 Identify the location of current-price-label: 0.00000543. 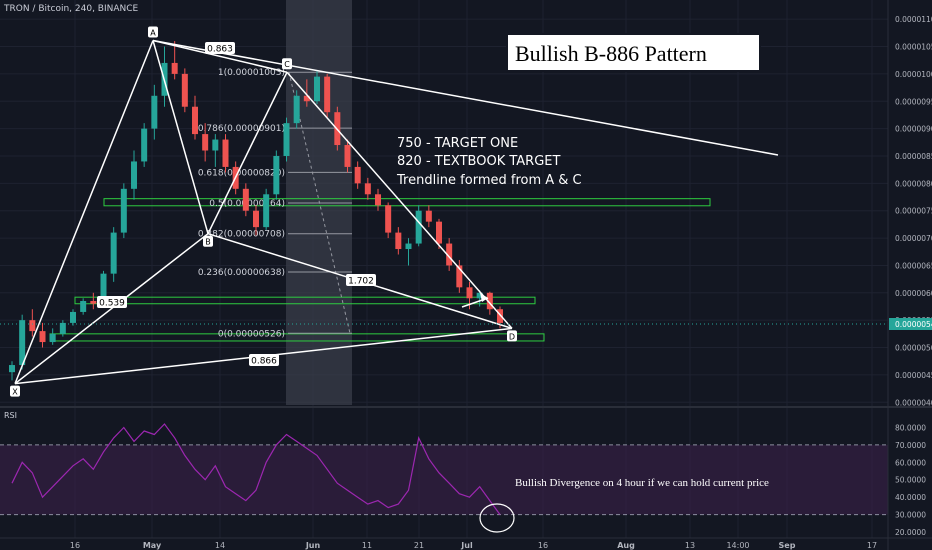
(913, 324).